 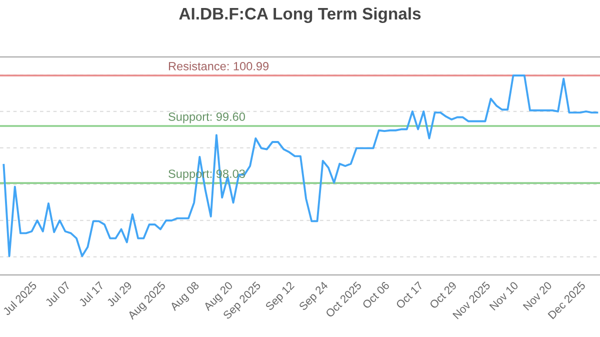 I want to click on x-tick-label: Jul 17, so click(x=91, y=294).